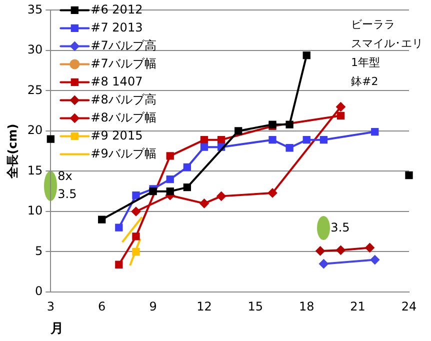 The image size is (431, 341). Describe the element at coordinates (306, 306) in the screenshot. I see `x-tick-label: 18` at that location.